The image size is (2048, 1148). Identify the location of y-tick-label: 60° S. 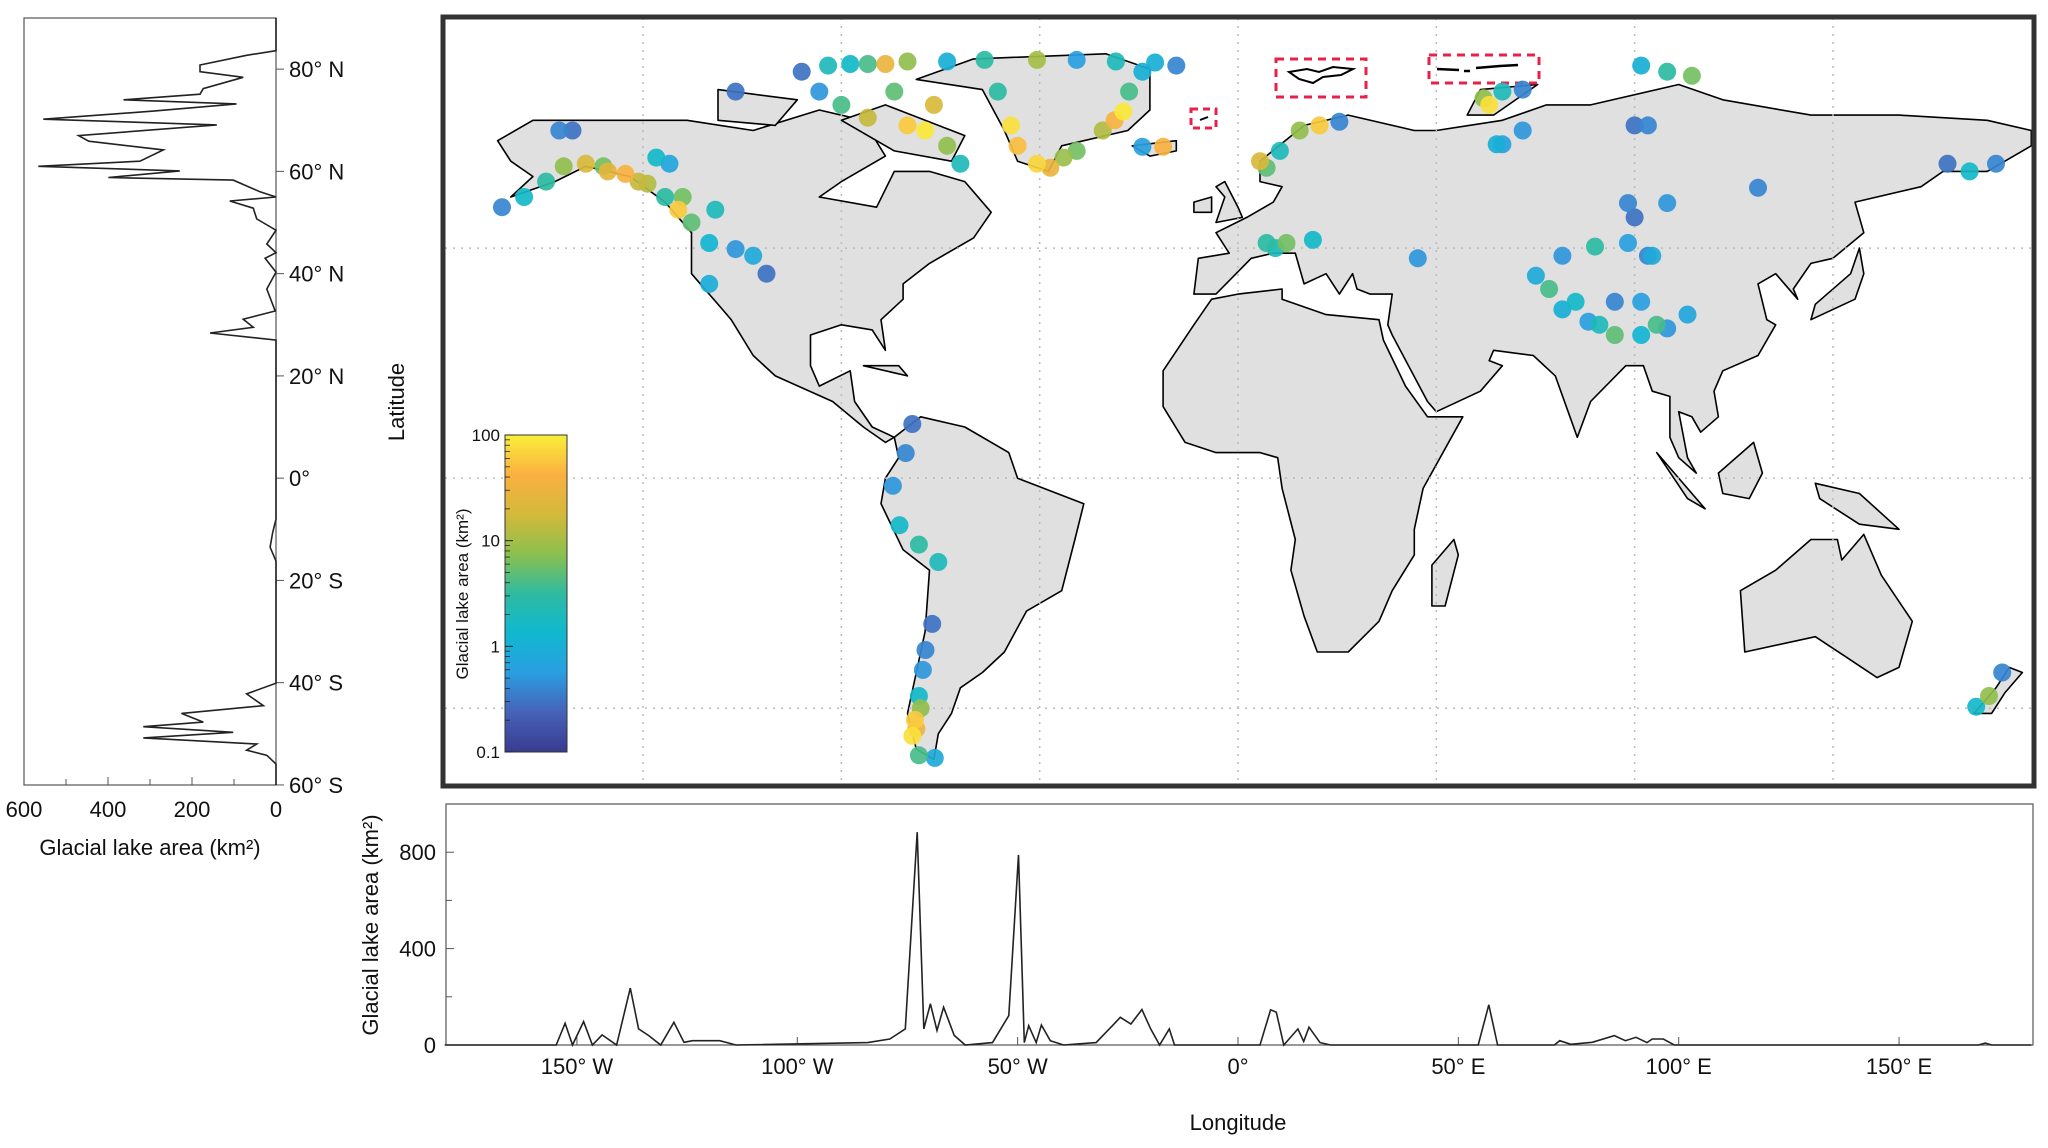
(316, 785).